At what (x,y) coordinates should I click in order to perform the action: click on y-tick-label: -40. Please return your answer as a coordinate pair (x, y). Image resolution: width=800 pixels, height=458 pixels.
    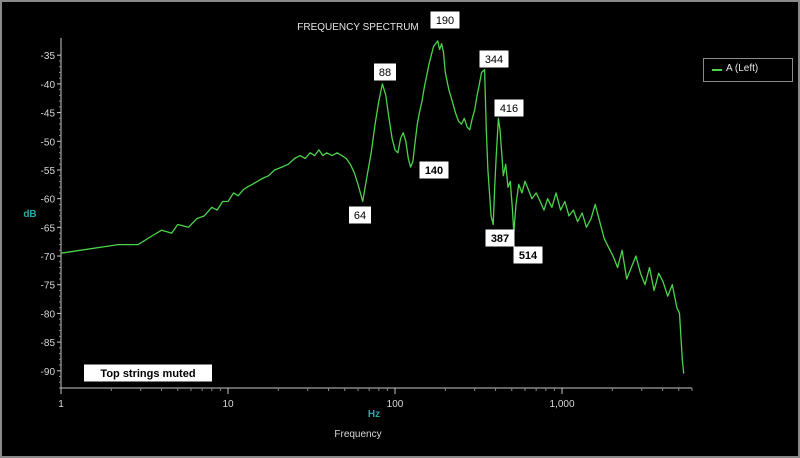
    Looking at the image, I should click on (48, 85).